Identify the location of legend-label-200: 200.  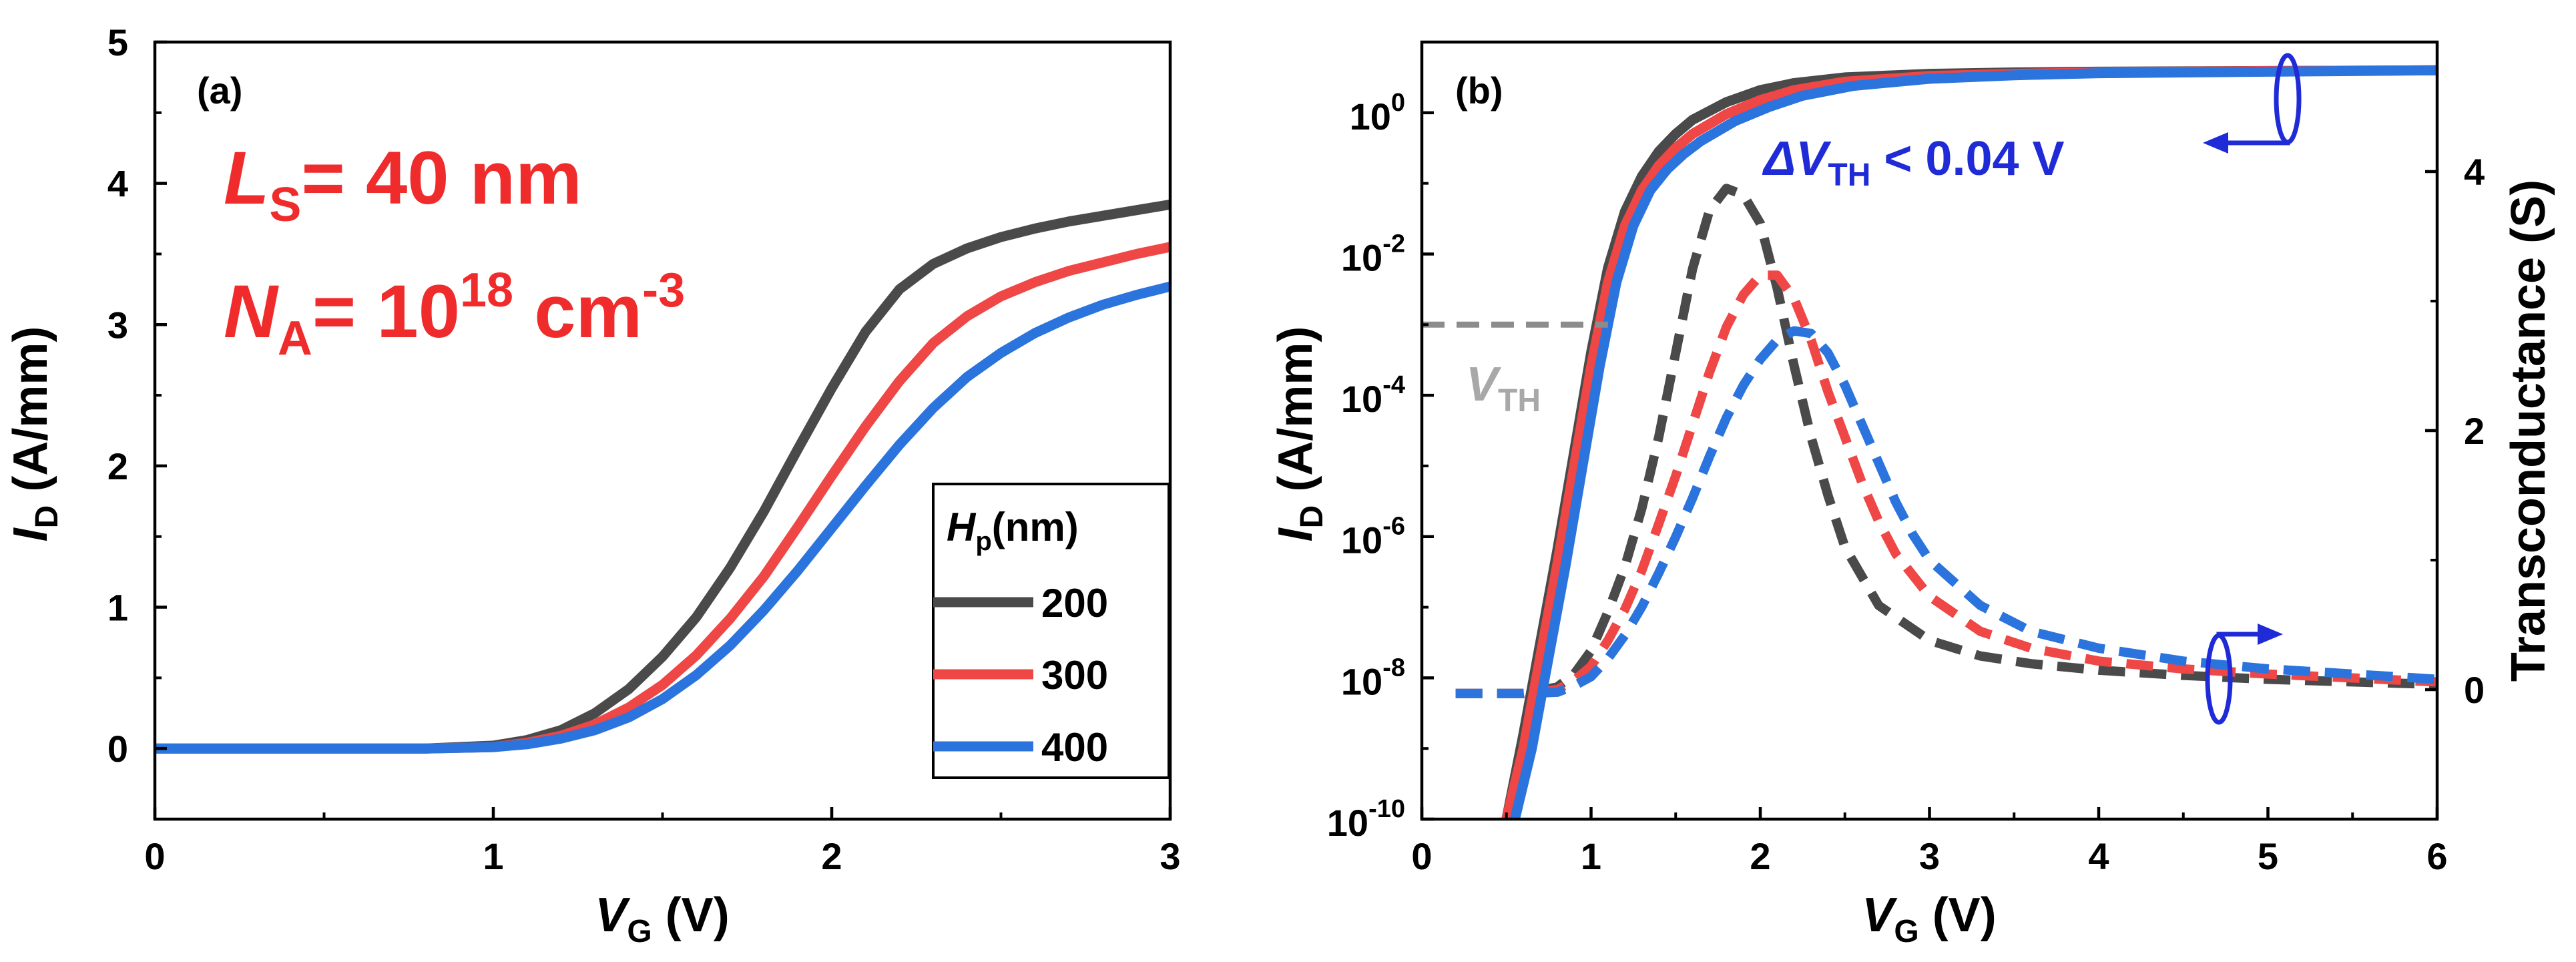
(1074, 604).